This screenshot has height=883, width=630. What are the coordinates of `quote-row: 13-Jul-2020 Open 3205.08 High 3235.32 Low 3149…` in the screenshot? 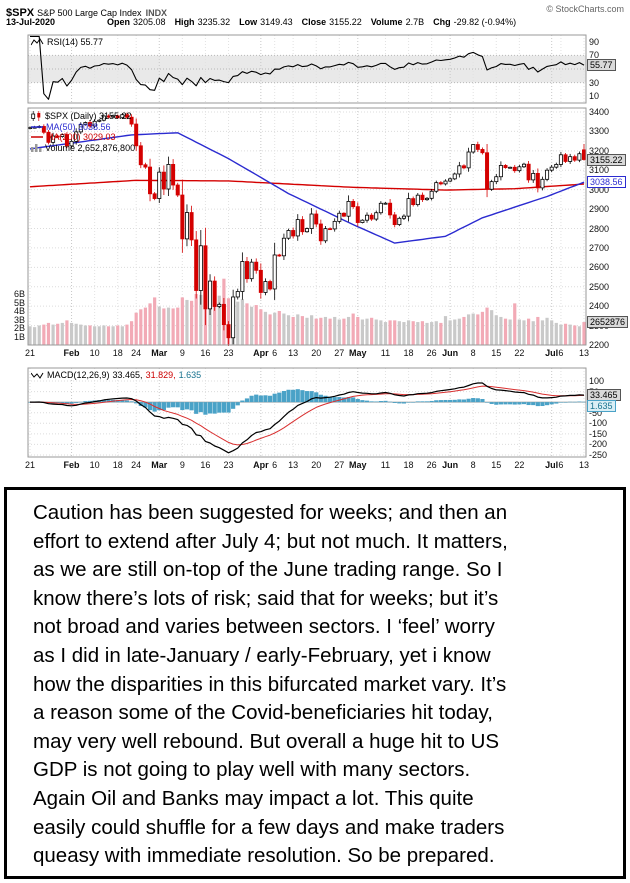 It's located at (315, 22).